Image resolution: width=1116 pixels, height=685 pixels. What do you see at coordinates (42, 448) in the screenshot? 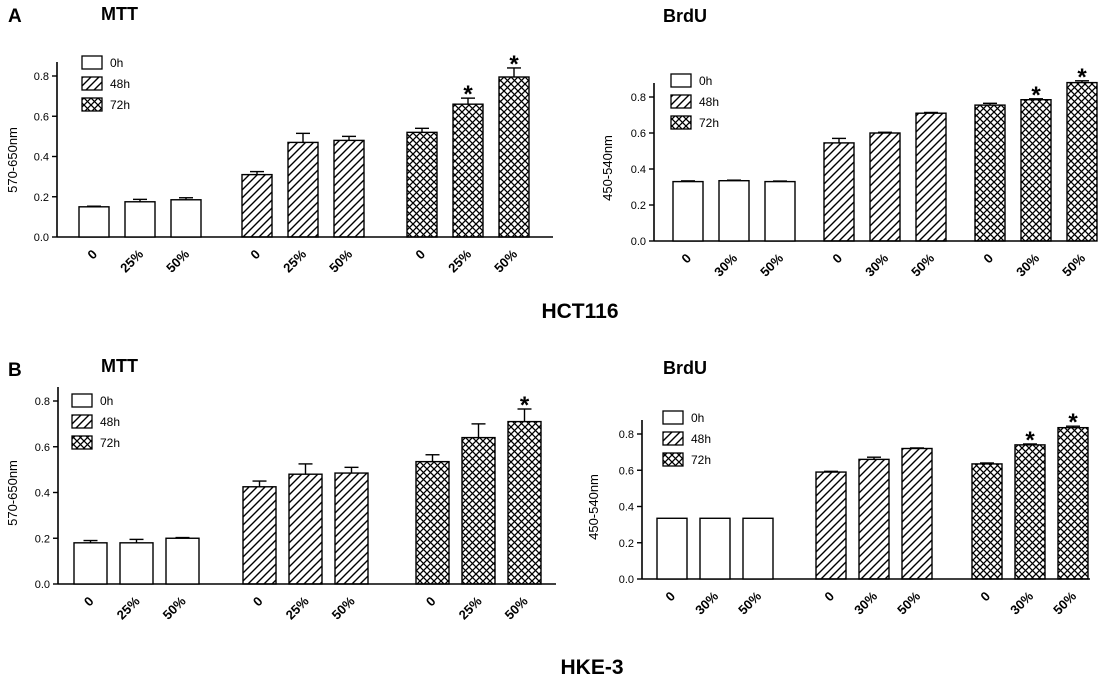
I see `y-tick-label: 0.6` at bounding box center [42, 448].